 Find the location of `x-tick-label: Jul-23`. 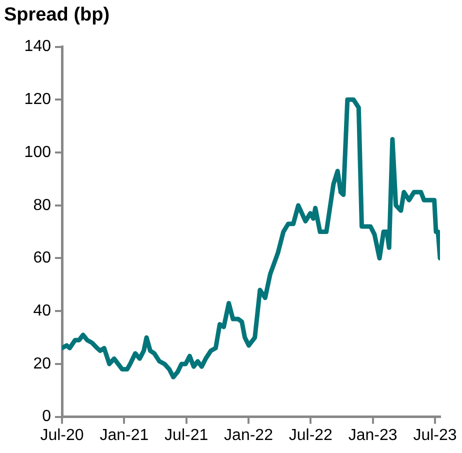

x-tick-label: Jul-23 is located at coordinates (435, 435).